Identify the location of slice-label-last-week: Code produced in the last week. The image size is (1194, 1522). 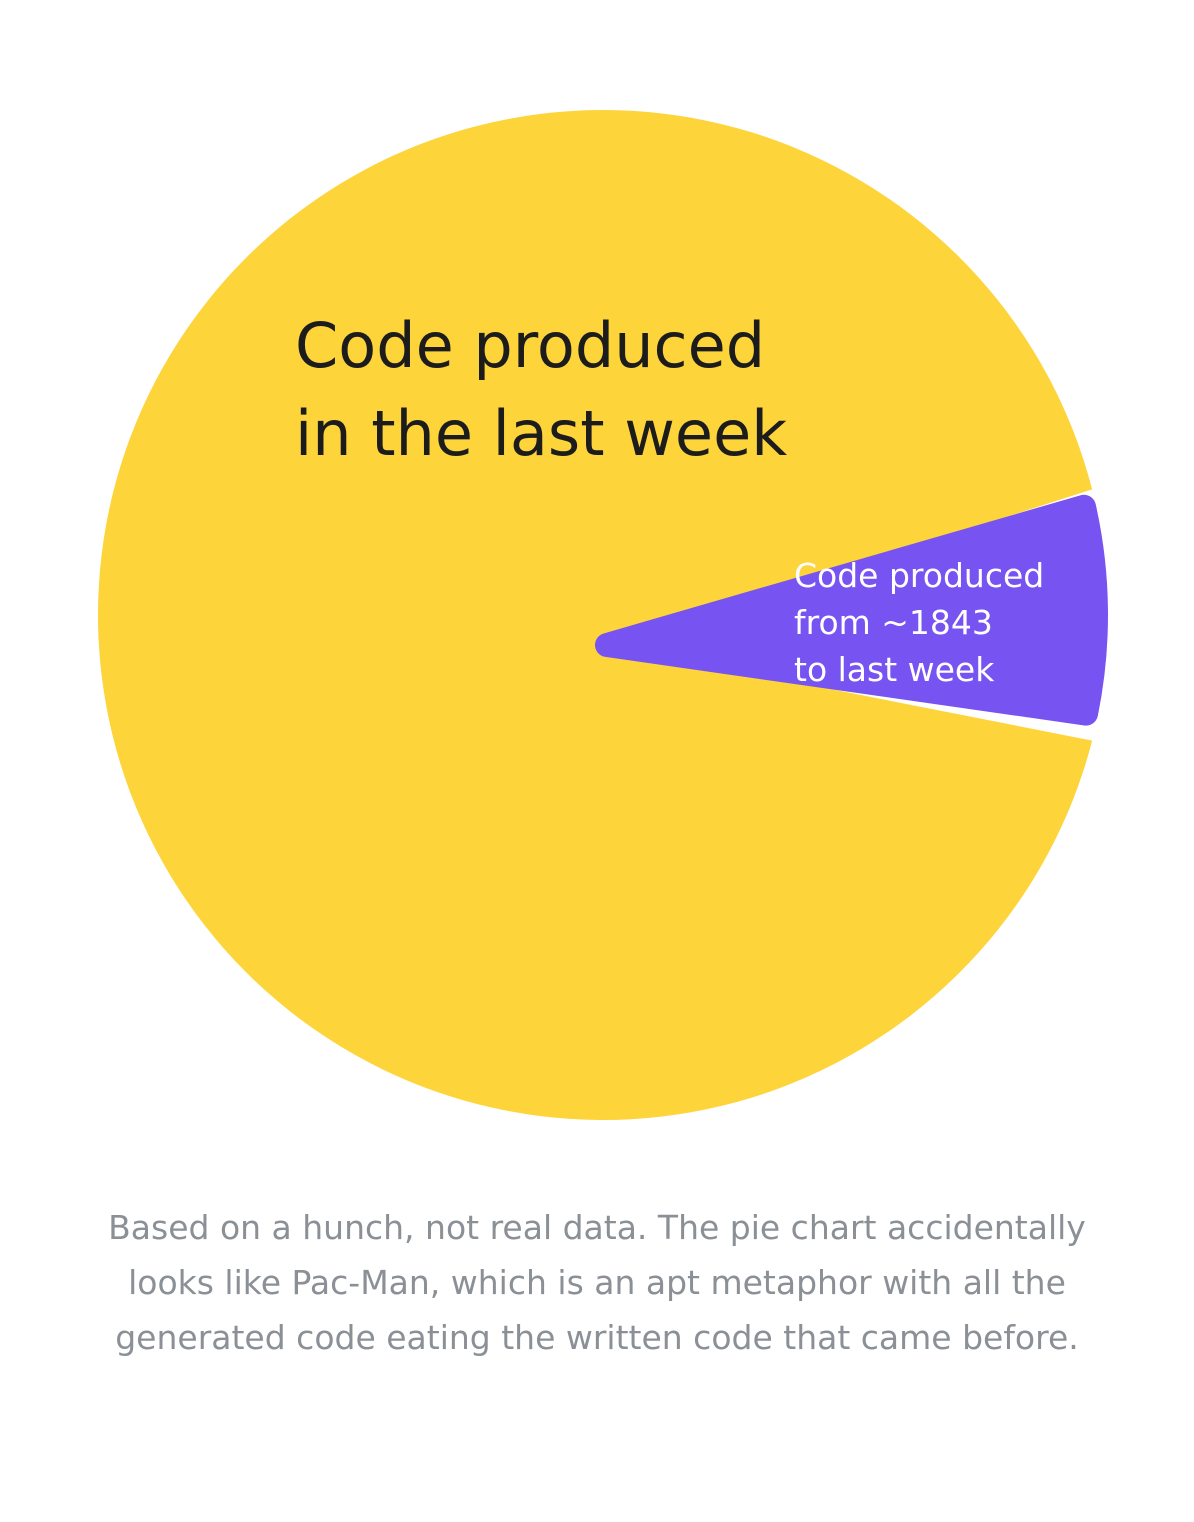
(541, 389).